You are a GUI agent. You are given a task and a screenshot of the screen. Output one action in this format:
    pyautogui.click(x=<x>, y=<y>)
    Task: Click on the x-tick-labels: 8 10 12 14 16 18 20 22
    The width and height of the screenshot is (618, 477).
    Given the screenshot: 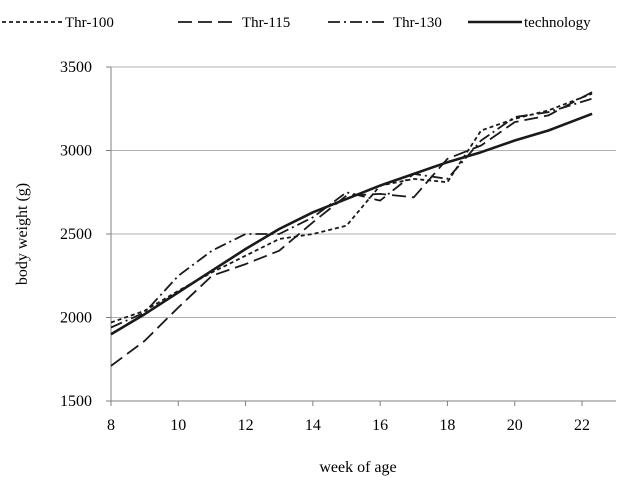 What is the action you would take?
    pyautogui.click(x=348, y=425)
    